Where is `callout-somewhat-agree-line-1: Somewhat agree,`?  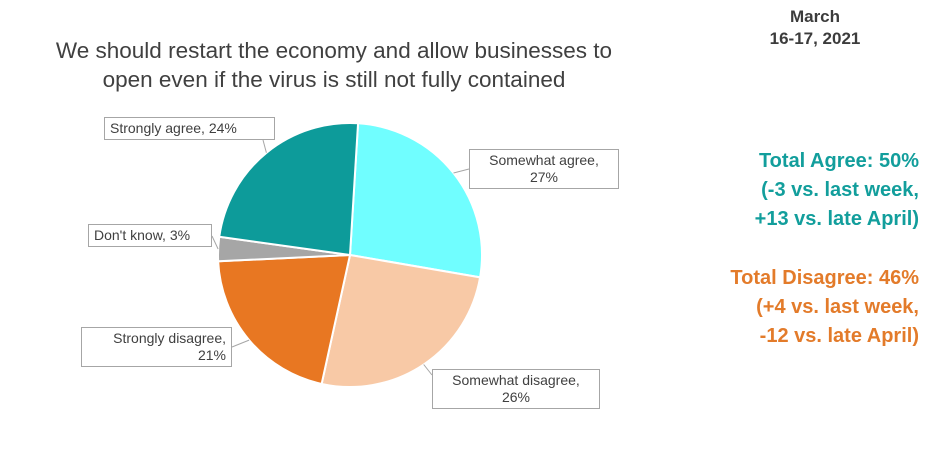 callout-somewhat-agree-line-1: Somewhat agree, is located at coordinates (544, 160).